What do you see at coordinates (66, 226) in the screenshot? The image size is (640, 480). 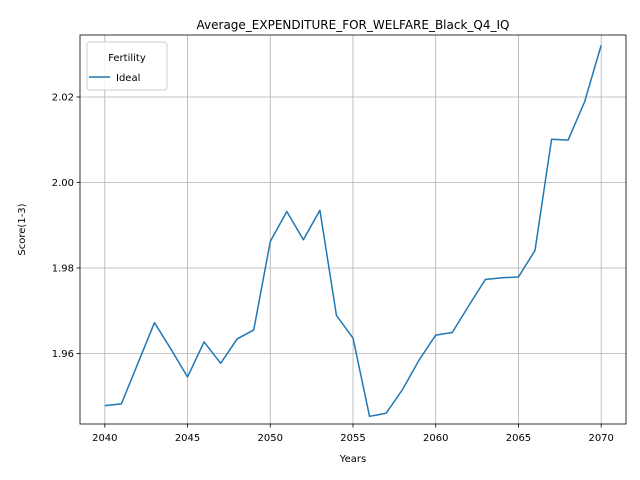 I see `y-axis-ticks: 1.96 1.98 2.00 2.02` at bounding box center [66, 226].